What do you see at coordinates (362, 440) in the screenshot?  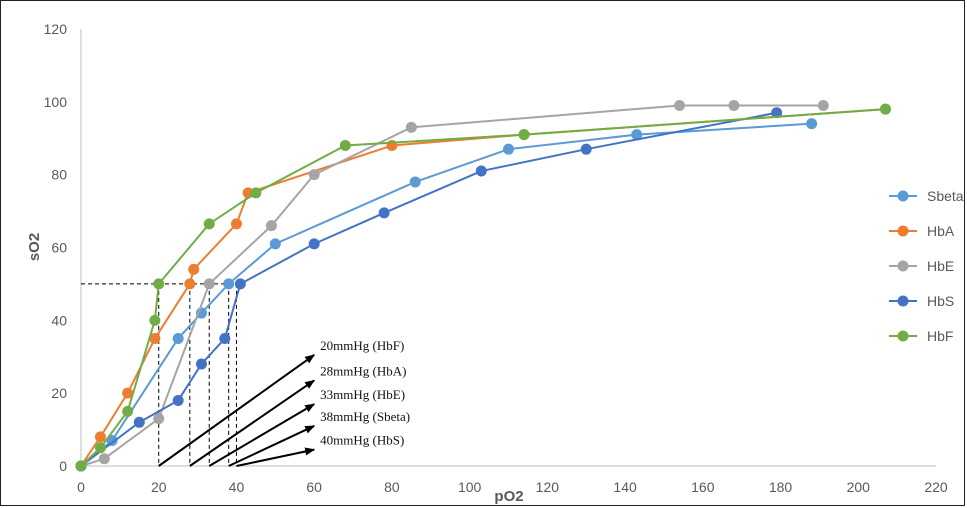 I see `annotation-label: 40mmHg (HbS)` at bounding box center [362, 440].